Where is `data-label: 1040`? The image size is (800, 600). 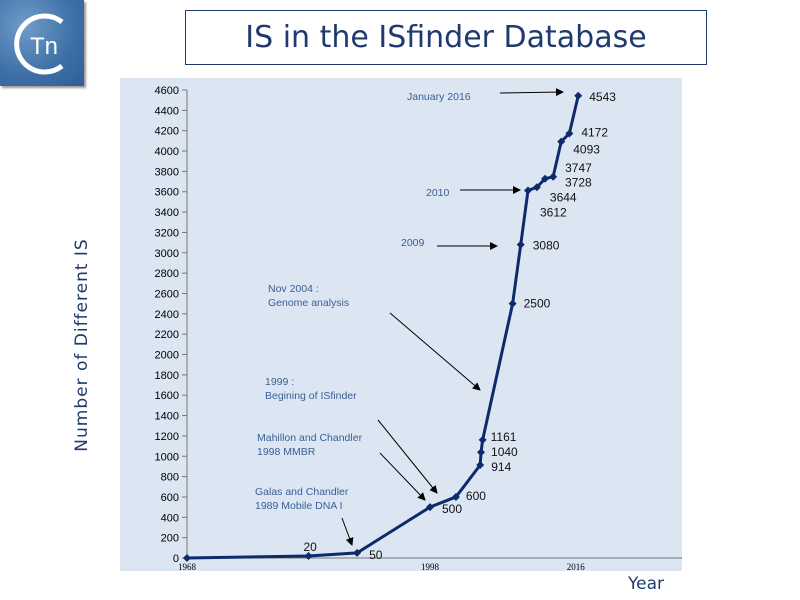 data-label: 1040 is located at coordinates (504, 452).